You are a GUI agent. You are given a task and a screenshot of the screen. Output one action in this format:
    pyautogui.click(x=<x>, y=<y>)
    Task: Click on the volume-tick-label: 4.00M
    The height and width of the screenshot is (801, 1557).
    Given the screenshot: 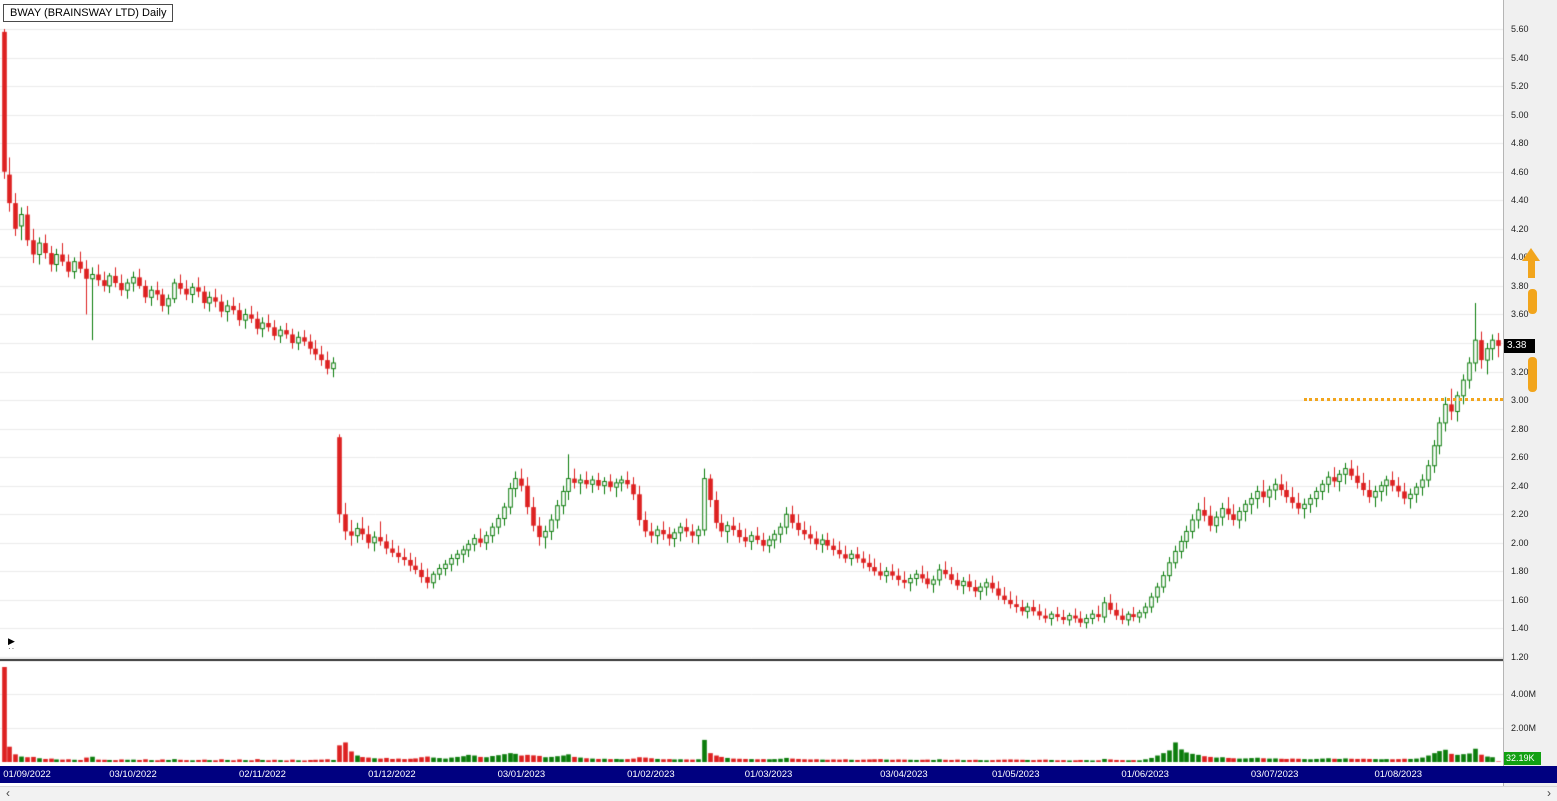 What is the action you would take?
    pyautogui.click(x=1524, y=694)
    